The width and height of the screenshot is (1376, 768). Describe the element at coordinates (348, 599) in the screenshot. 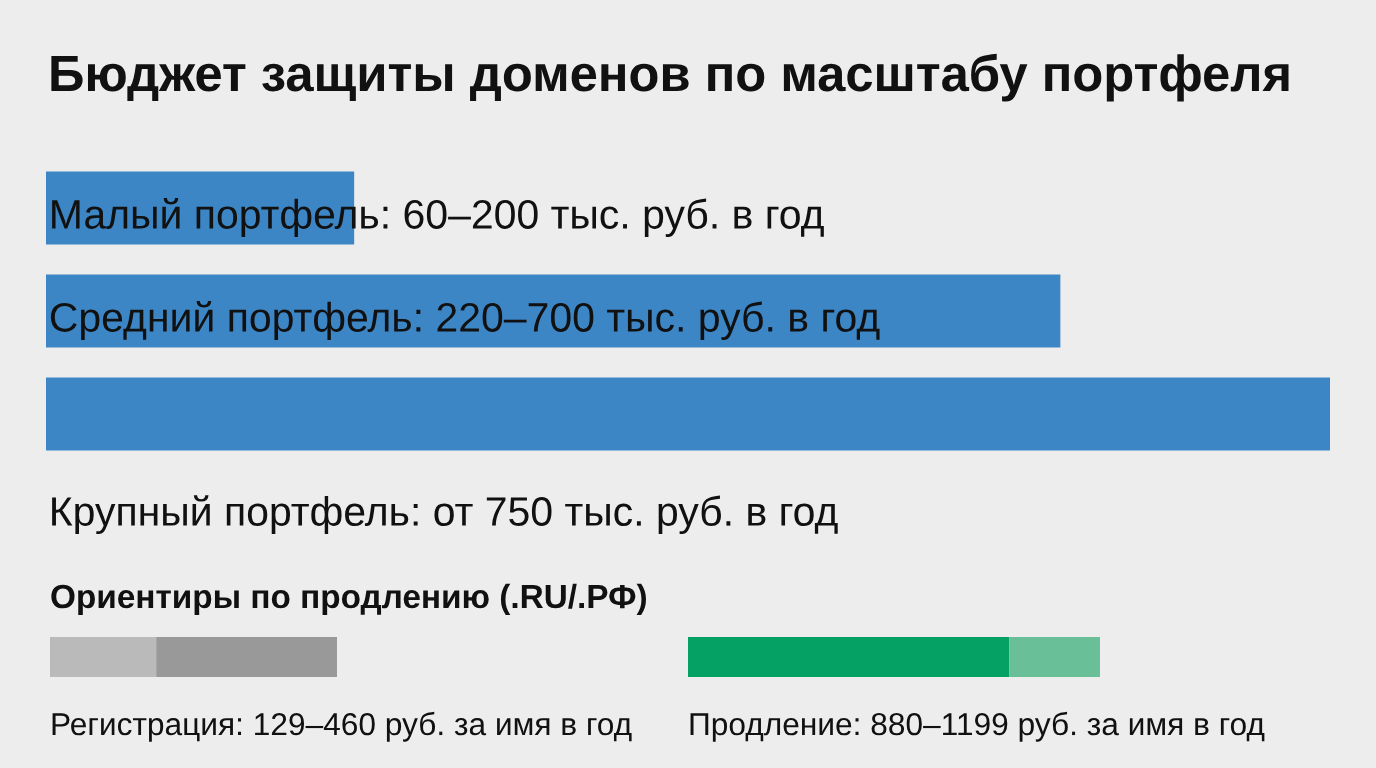

I see `chart-title: Ориентиры по продлению (.RU/.РФ)` at that location.